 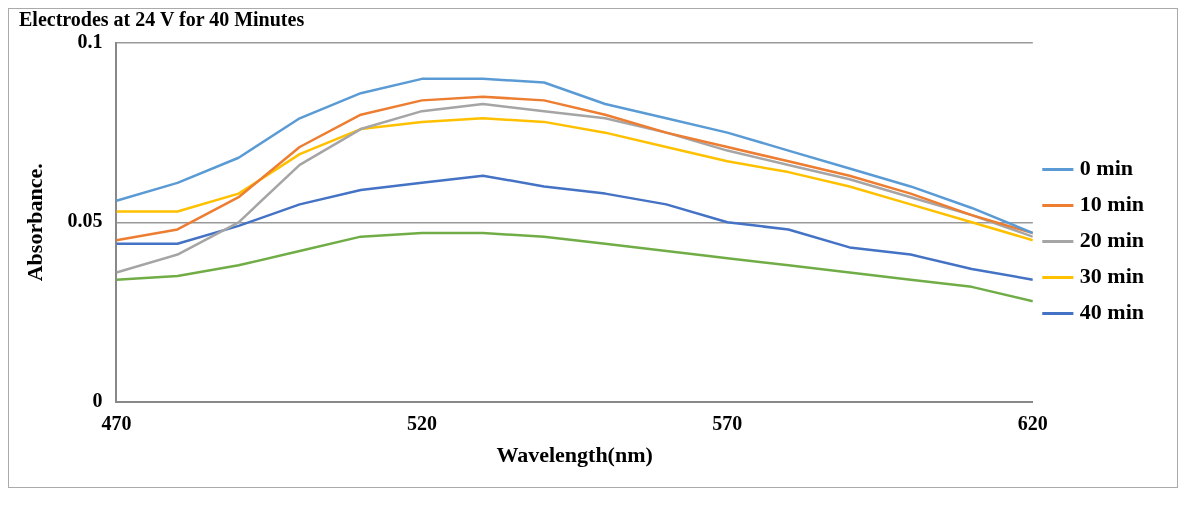 I want to click on y-tick-label: 0, so click(x=97, y=399).